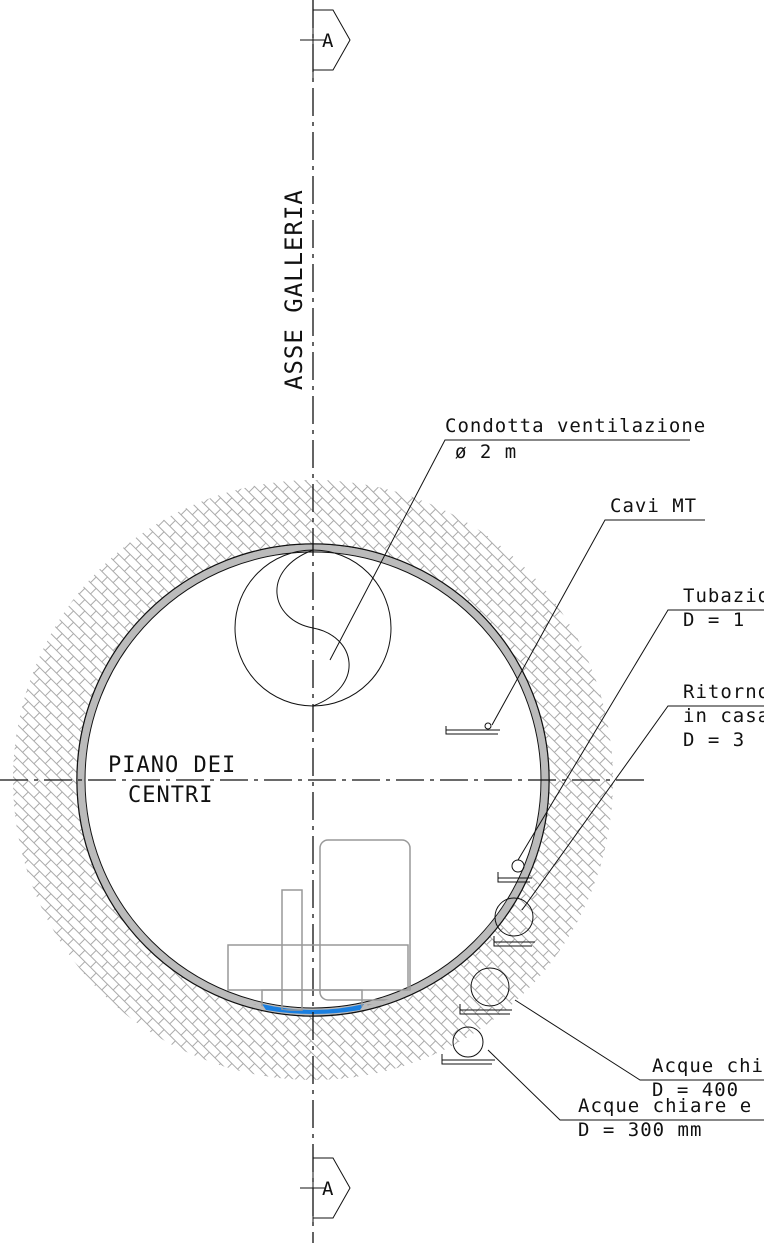 The width and height of the screenshot is (764, 1243). Describe the element at coordinates (714, 620) in the screenshot. I see `label: D = 1` at that location.